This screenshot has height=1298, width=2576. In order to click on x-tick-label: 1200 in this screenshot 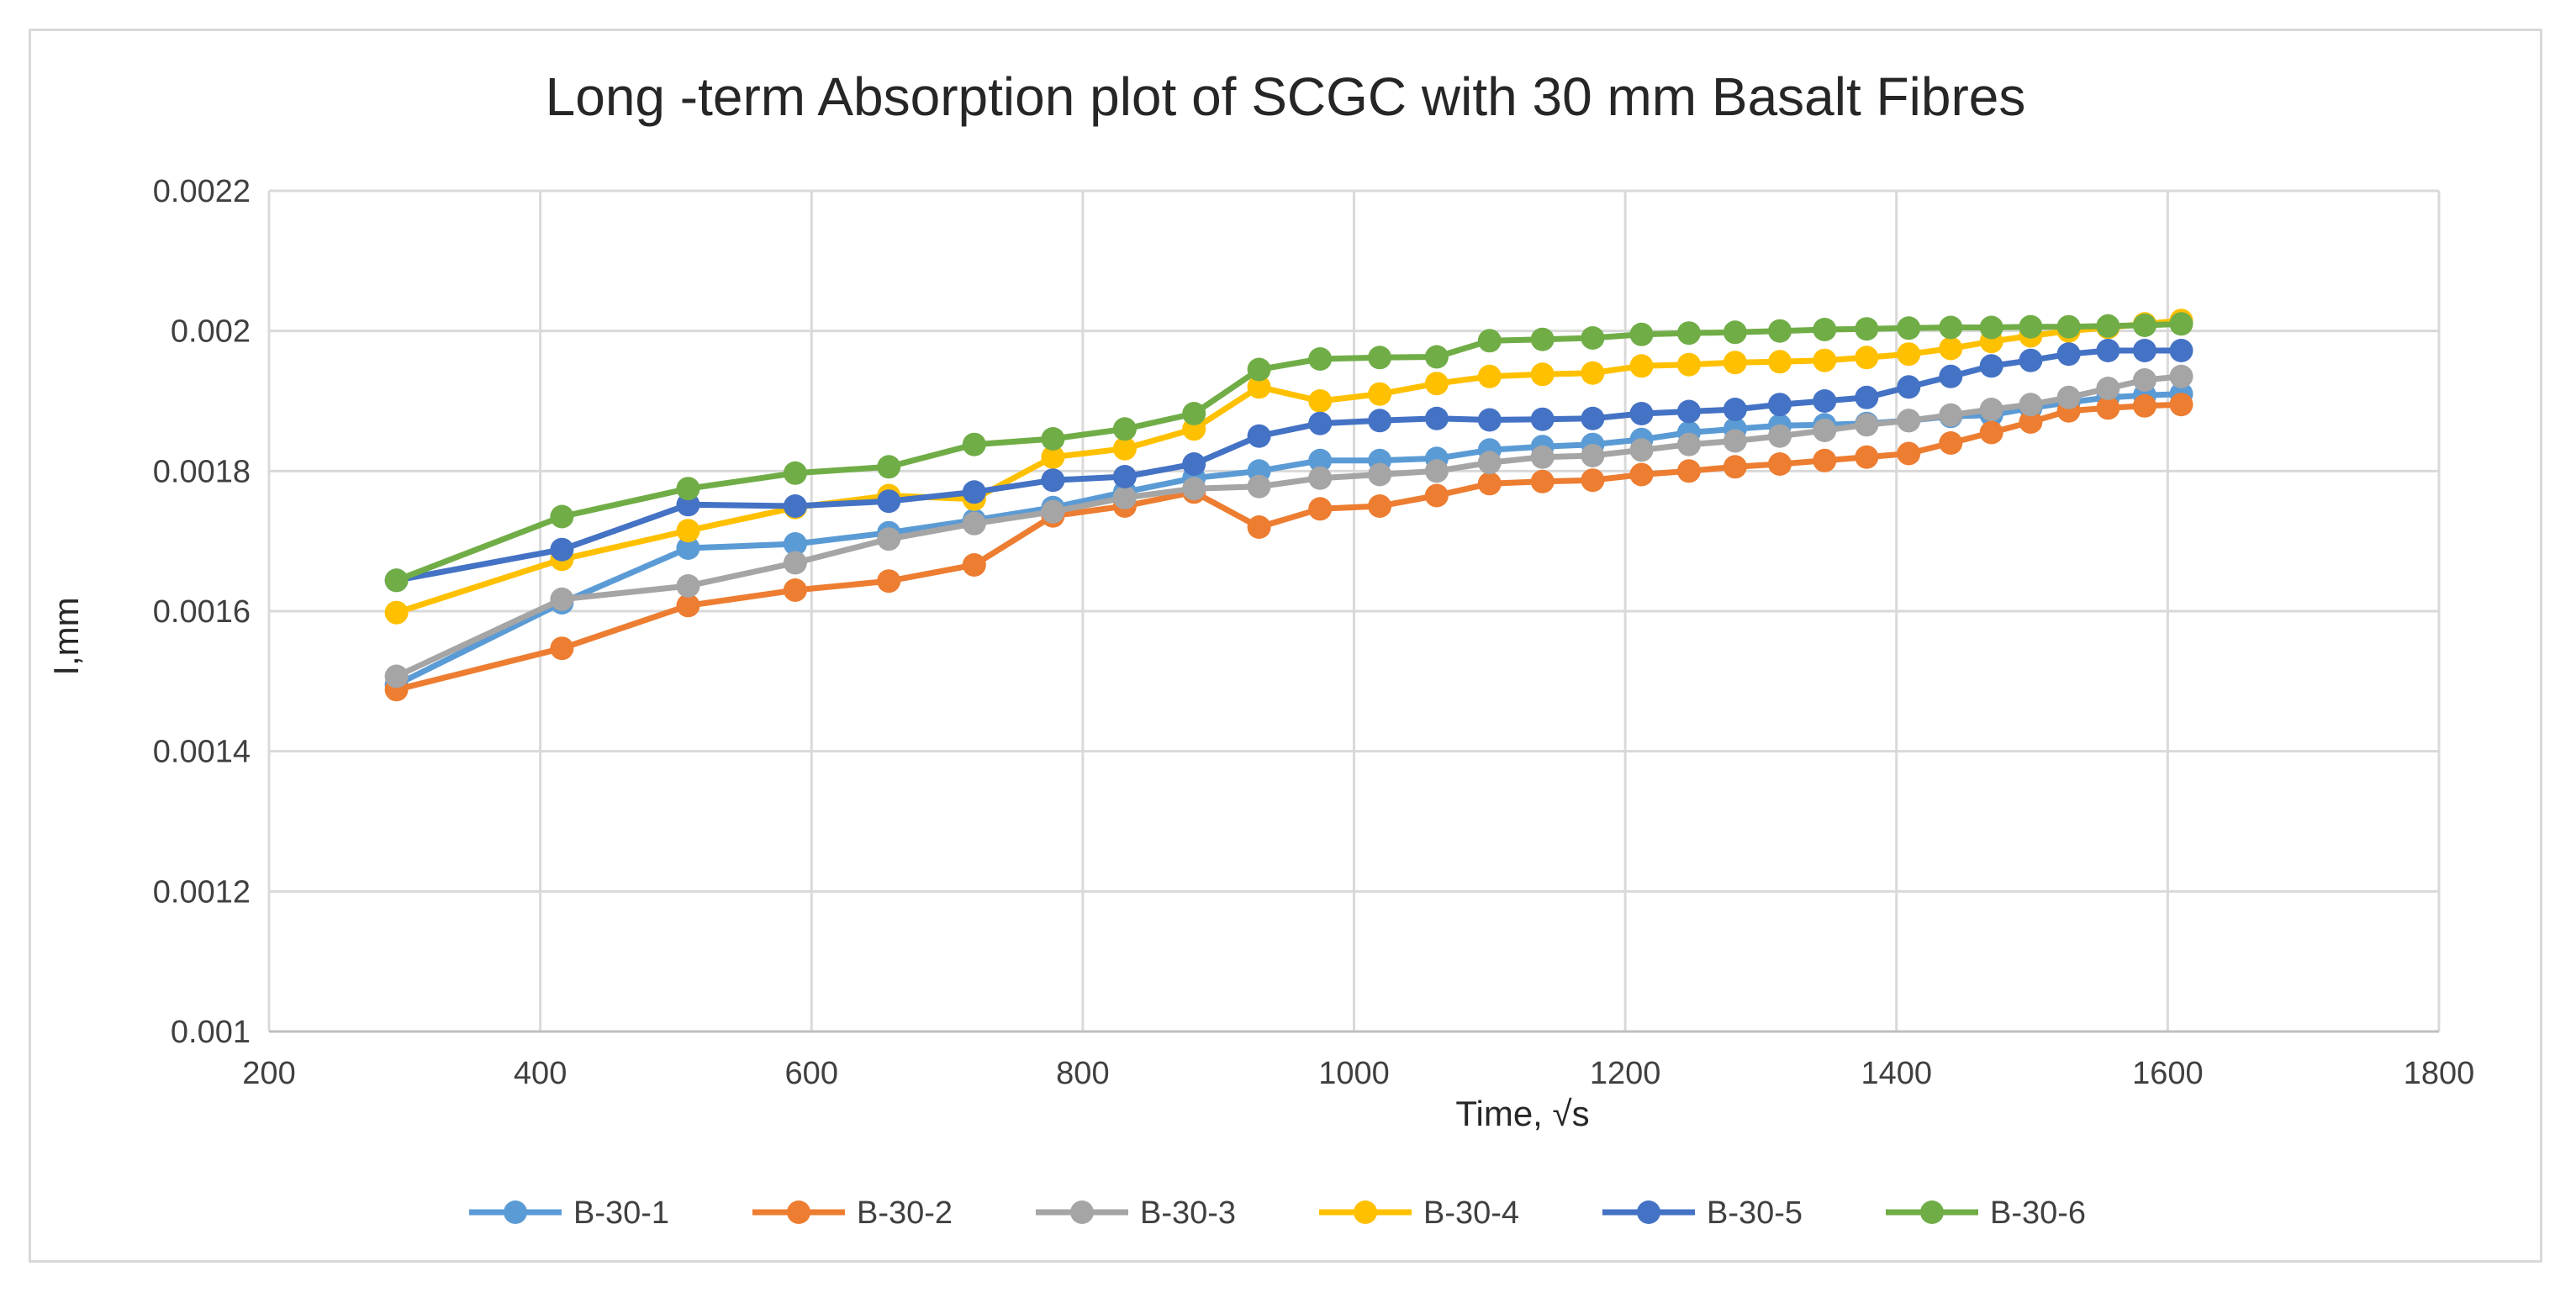, I will do `click(1625, 1073)`.